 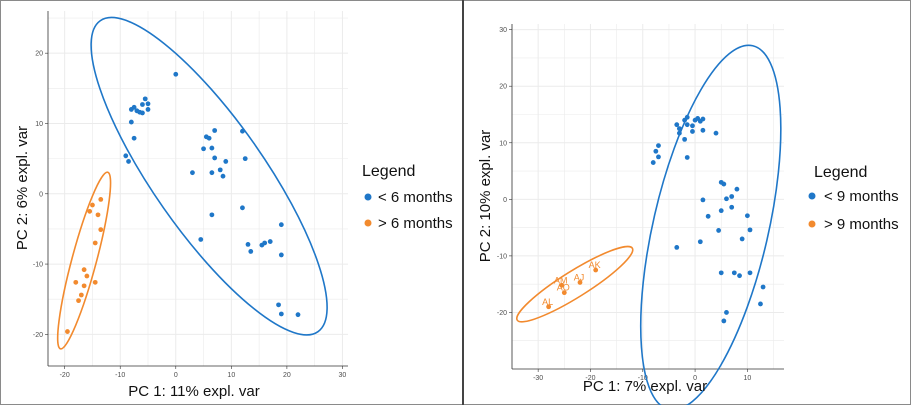 I want to click on point-label: AL, so click(x=547, y=302).